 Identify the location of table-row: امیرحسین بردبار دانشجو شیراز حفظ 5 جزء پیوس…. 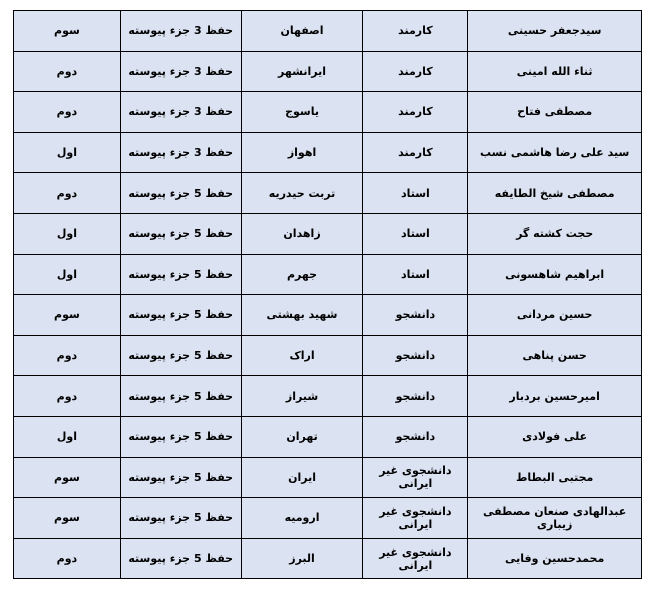
(327, 396).